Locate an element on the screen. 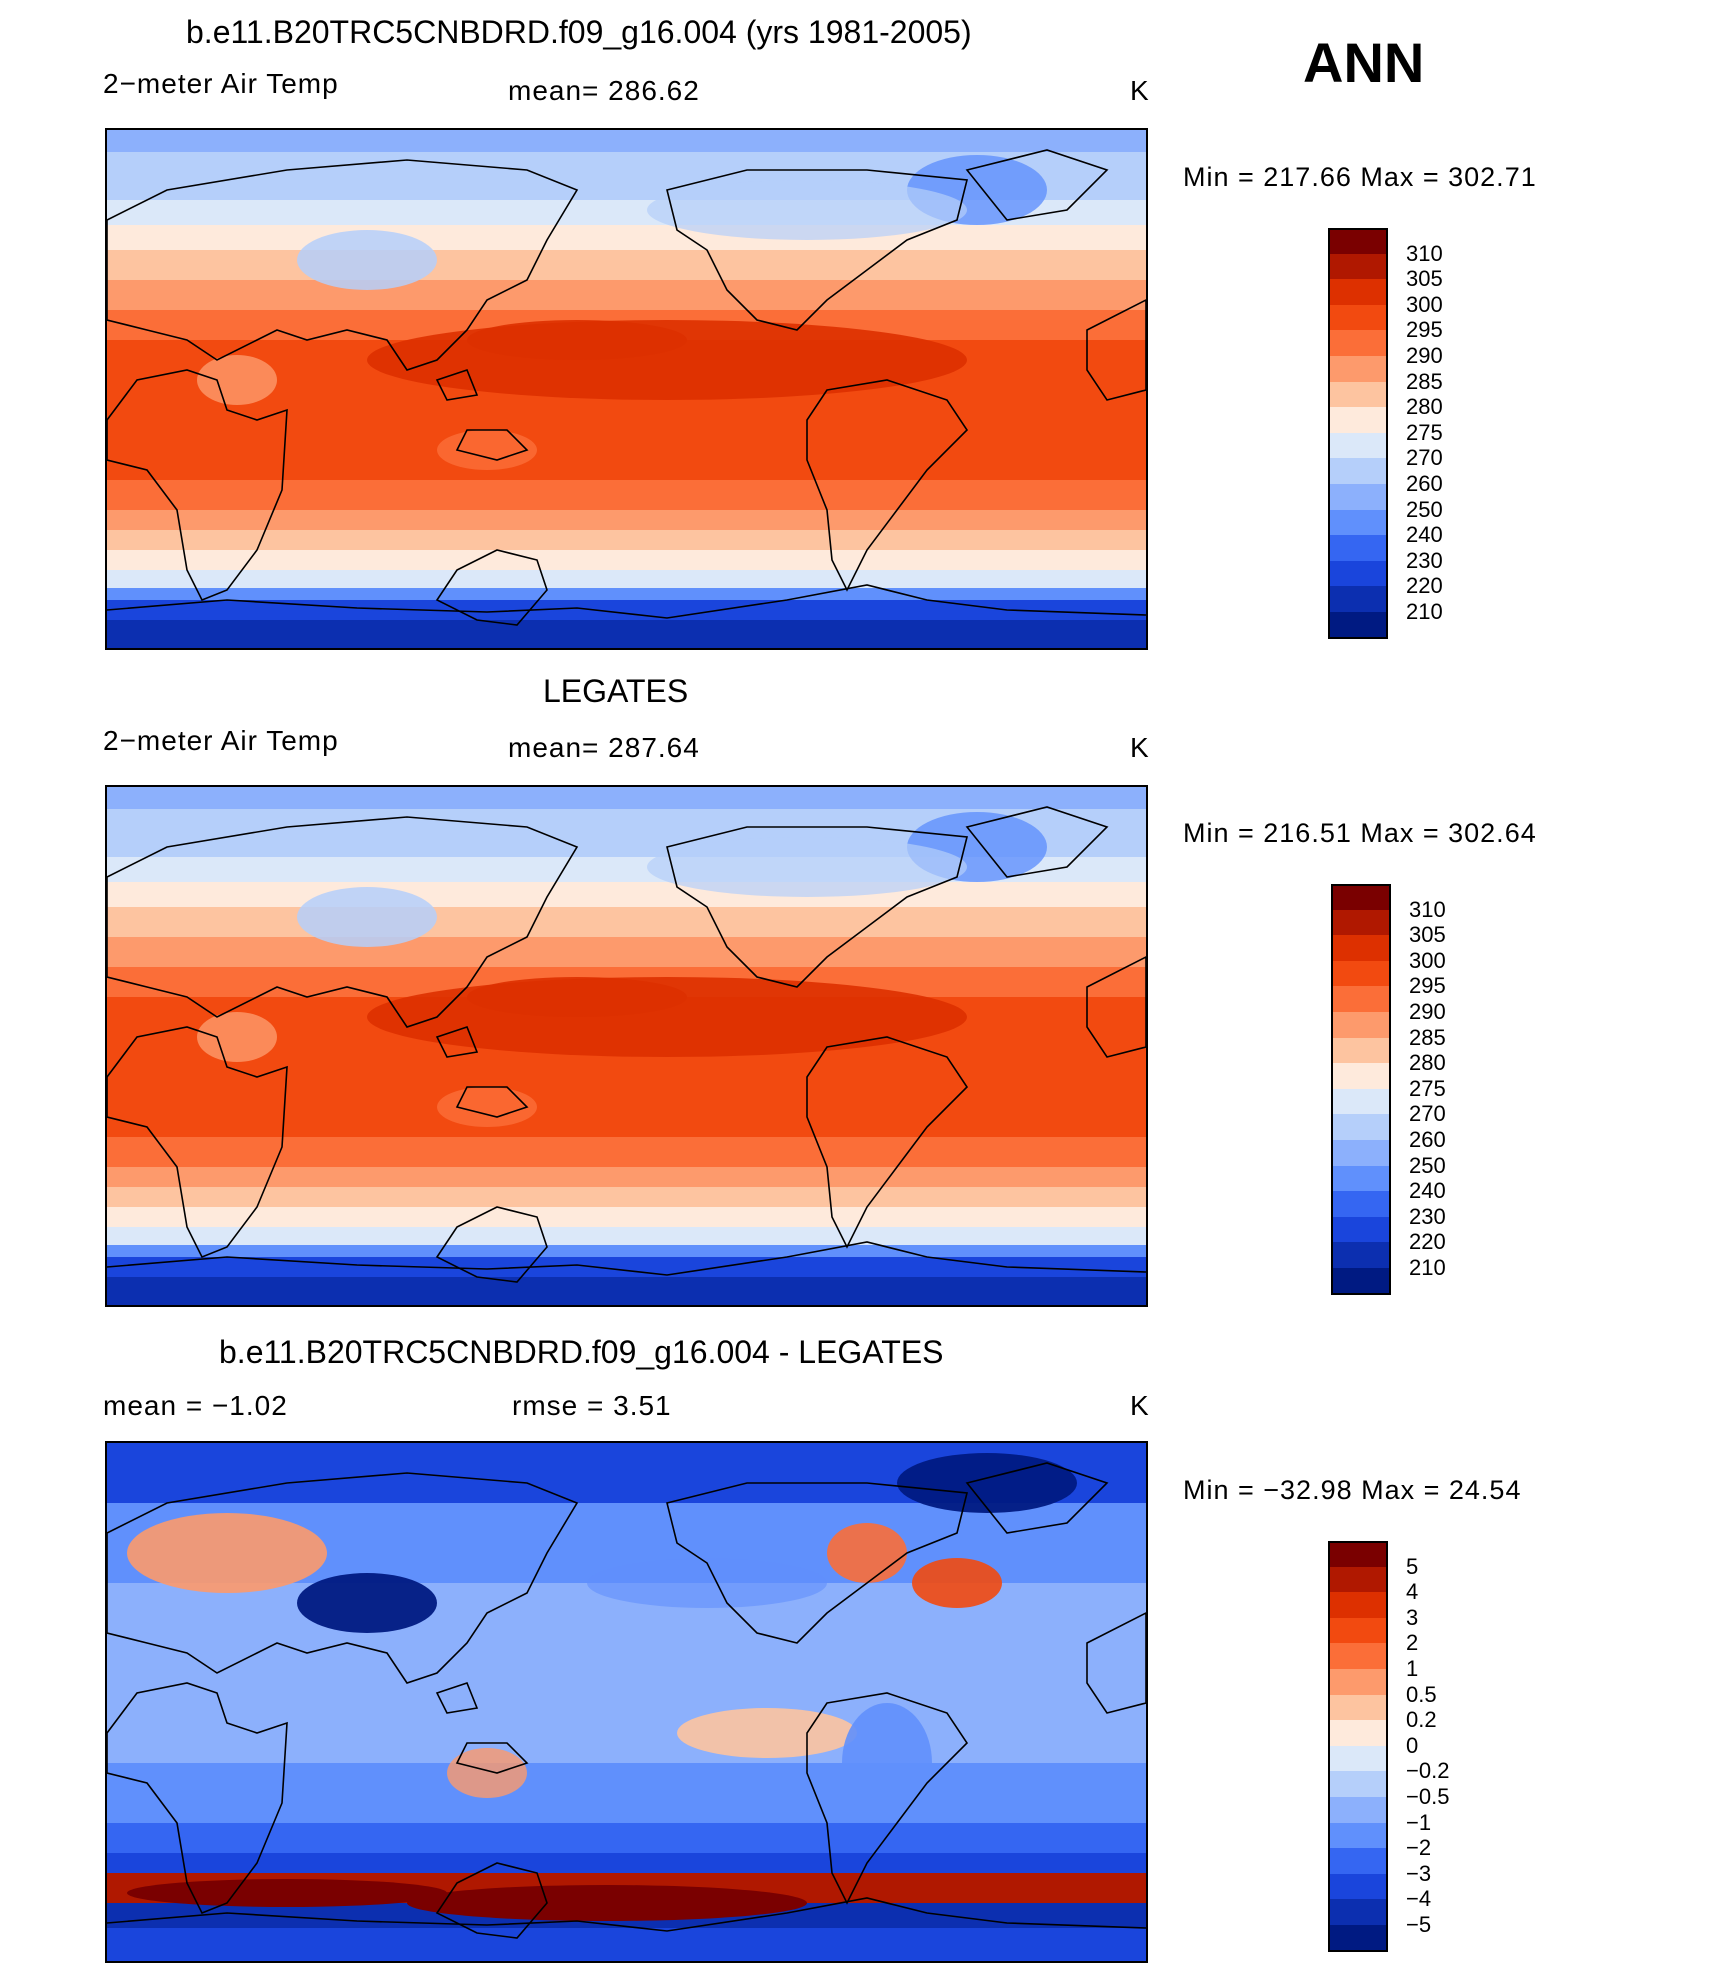 The height and width of the screenshot is (1975, 1710). panel1-variable: 2−meter Air Temp is located at coordinates (221, 83).